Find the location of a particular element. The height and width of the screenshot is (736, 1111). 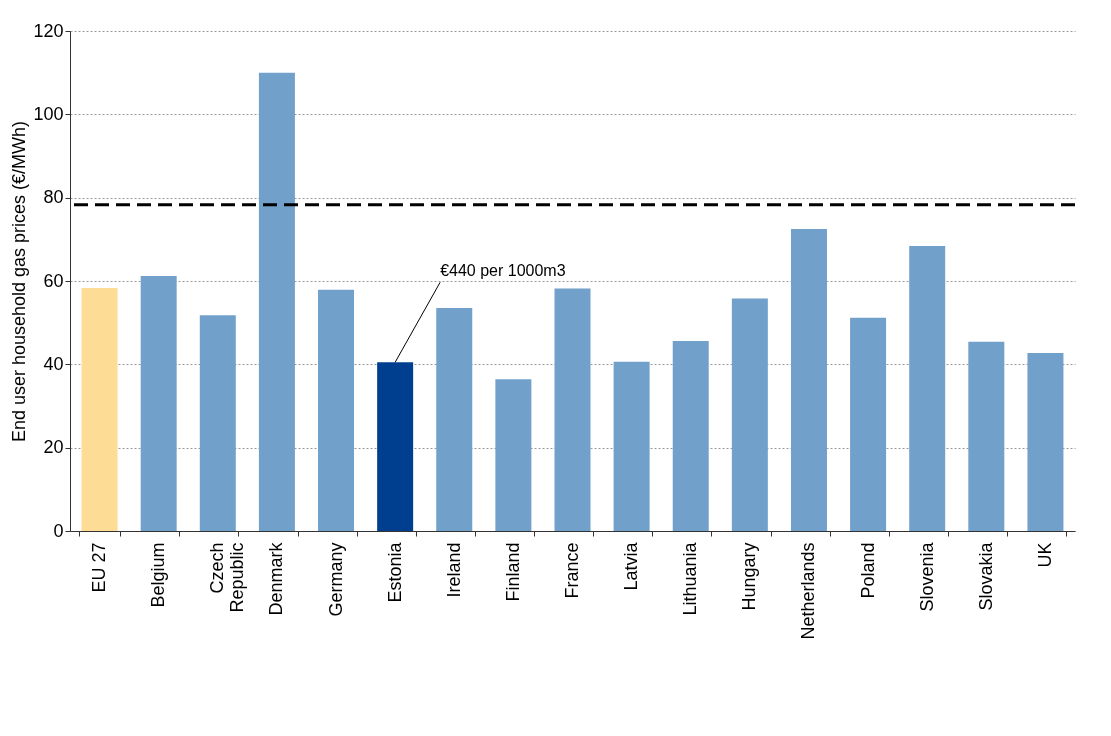

x-tick-label: Slovakia is located at coordinates (985, 576).